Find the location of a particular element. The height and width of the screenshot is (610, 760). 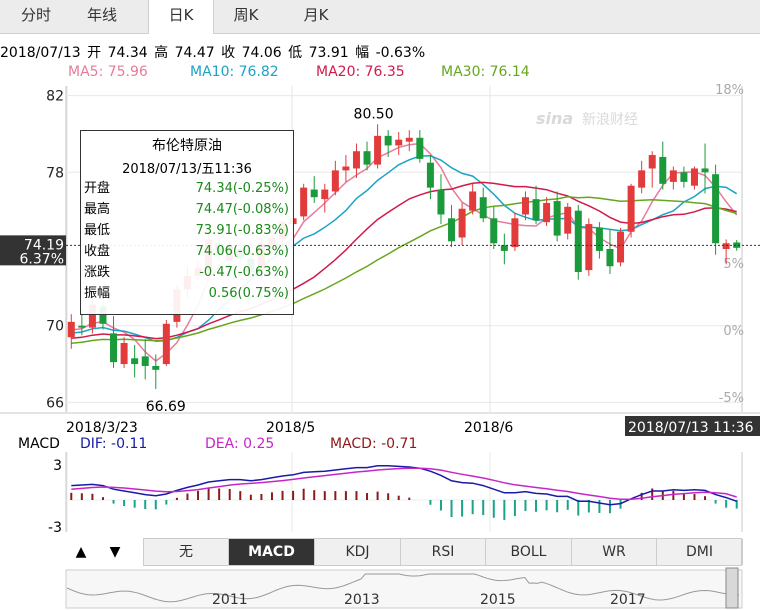

open-value: 74.34 is located at coordinates (127, 53).